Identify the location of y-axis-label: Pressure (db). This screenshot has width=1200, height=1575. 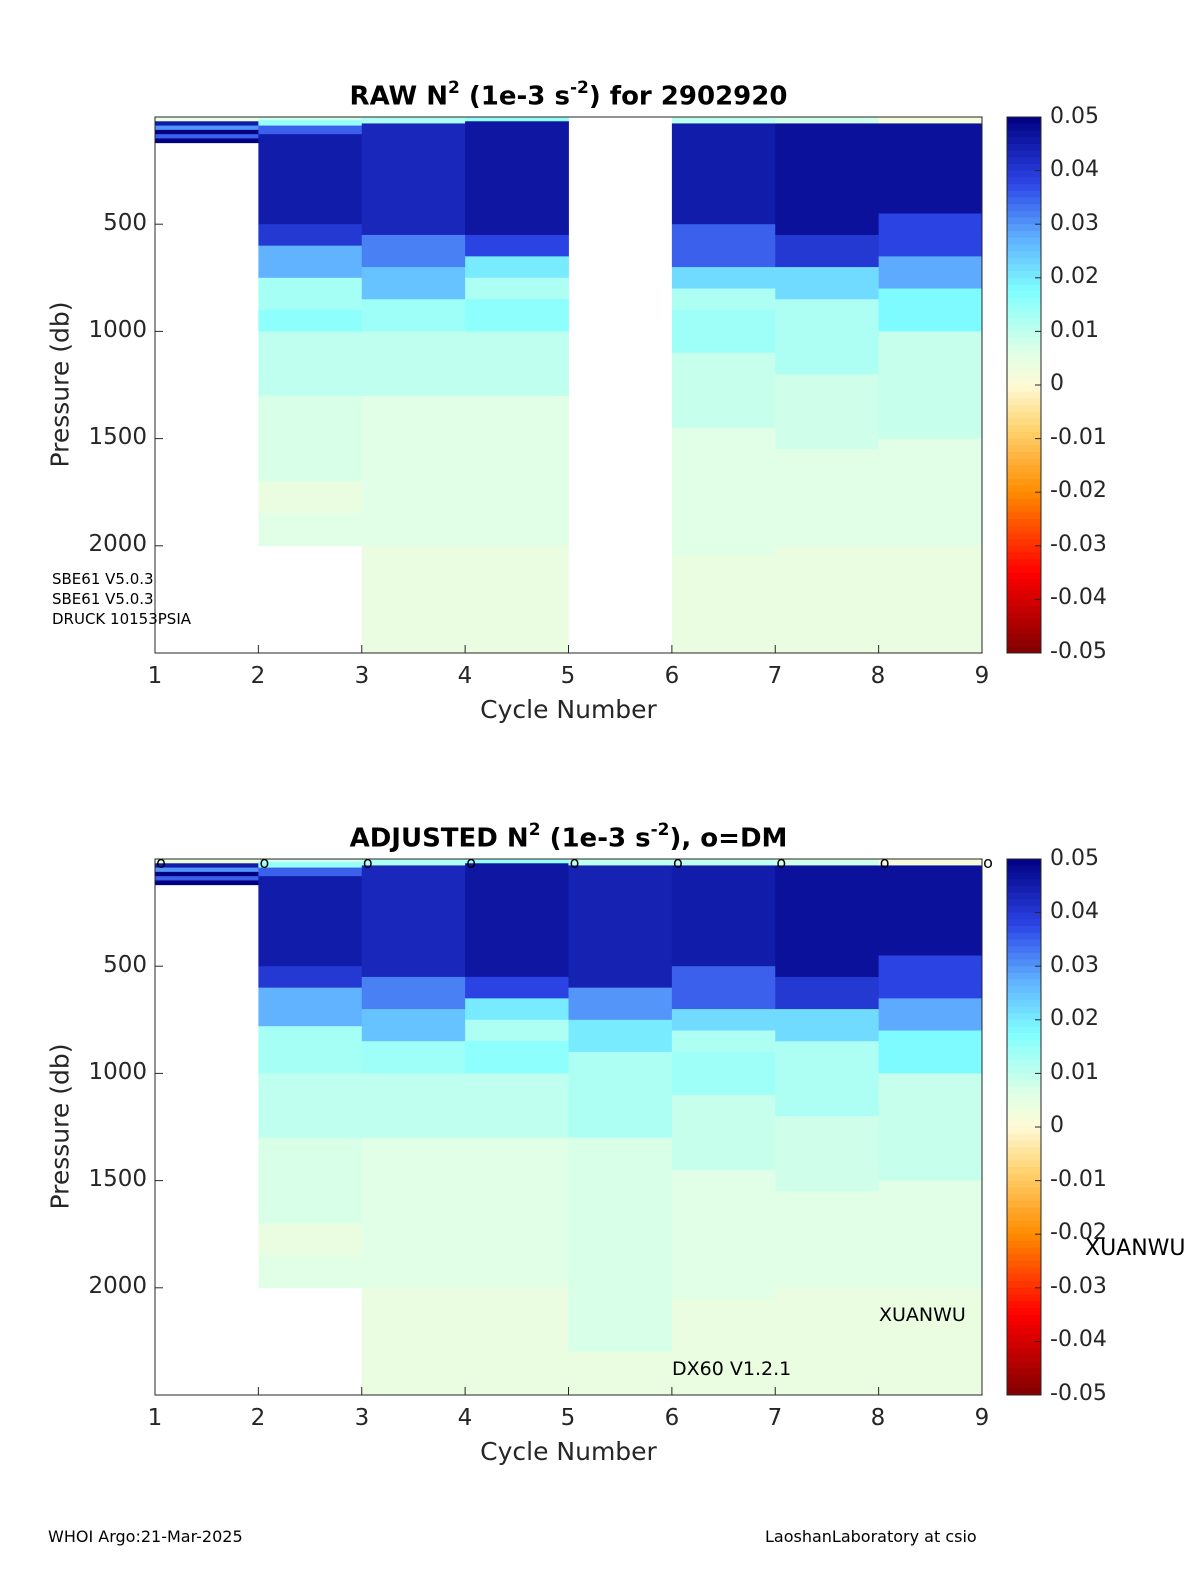
(60, 384).